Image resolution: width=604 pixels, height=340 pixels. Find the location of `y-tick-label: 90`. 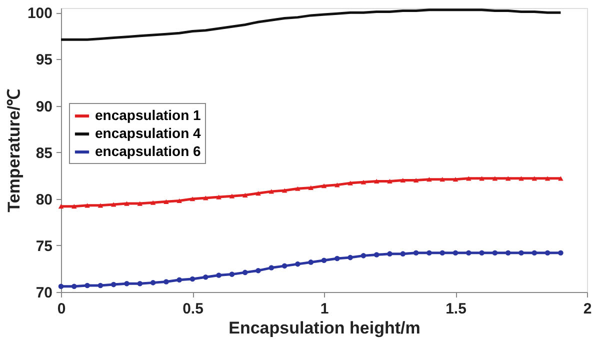

y-tick-label: 90 is located at coordinates (44, 107).